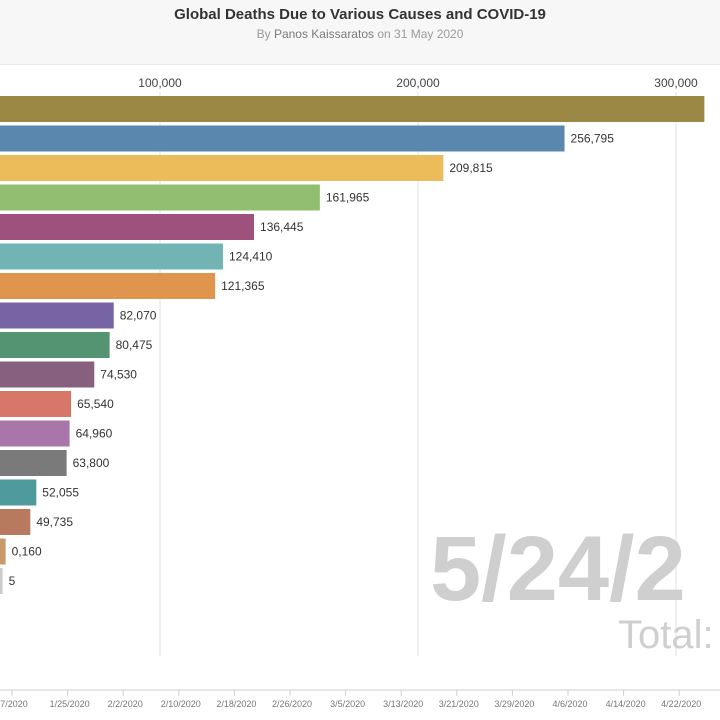  I want to click on chart-byline: By Panos Kaissaratos on 31 May 2020, so click(360, 34).